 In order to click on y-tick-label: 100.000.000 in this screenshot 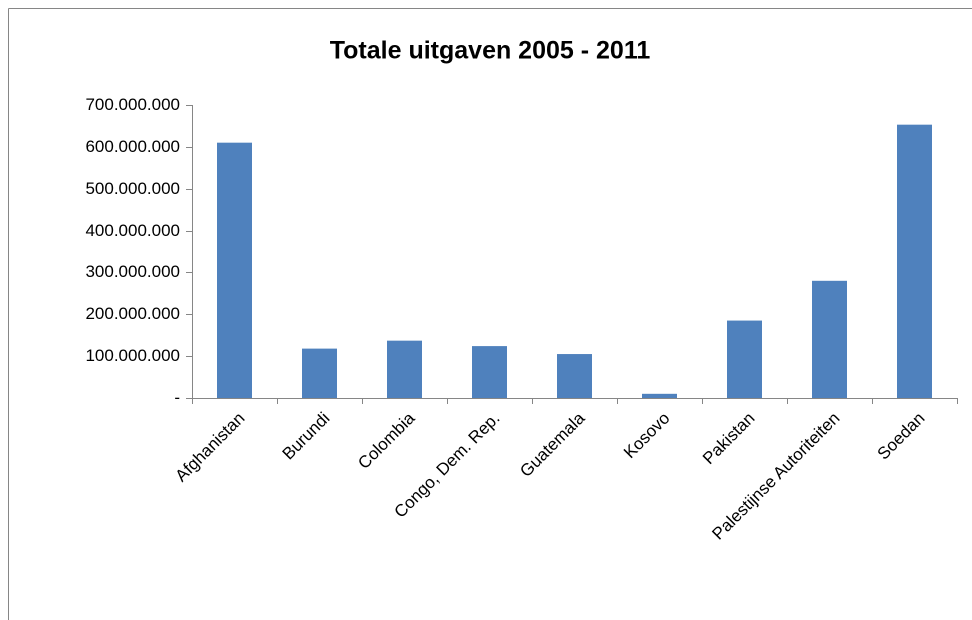, I will do `click(132, 355)`.